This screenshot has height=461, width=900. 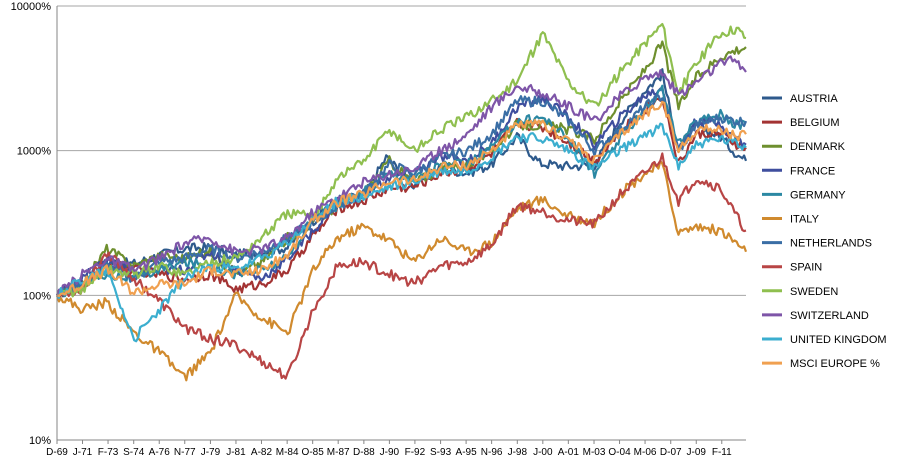 I want to click on x-tick-label: O-85, so click(x=313, y=452).